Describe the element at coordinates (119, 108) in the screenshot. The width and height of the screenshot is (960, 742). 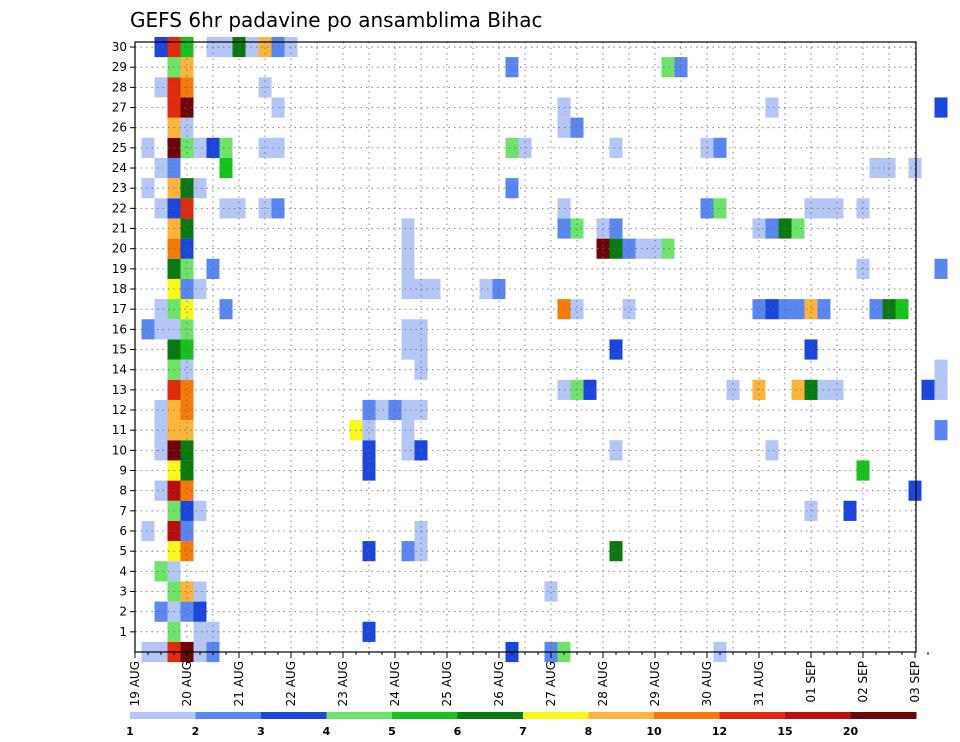
I see `y-tick-label: 27` at that location.